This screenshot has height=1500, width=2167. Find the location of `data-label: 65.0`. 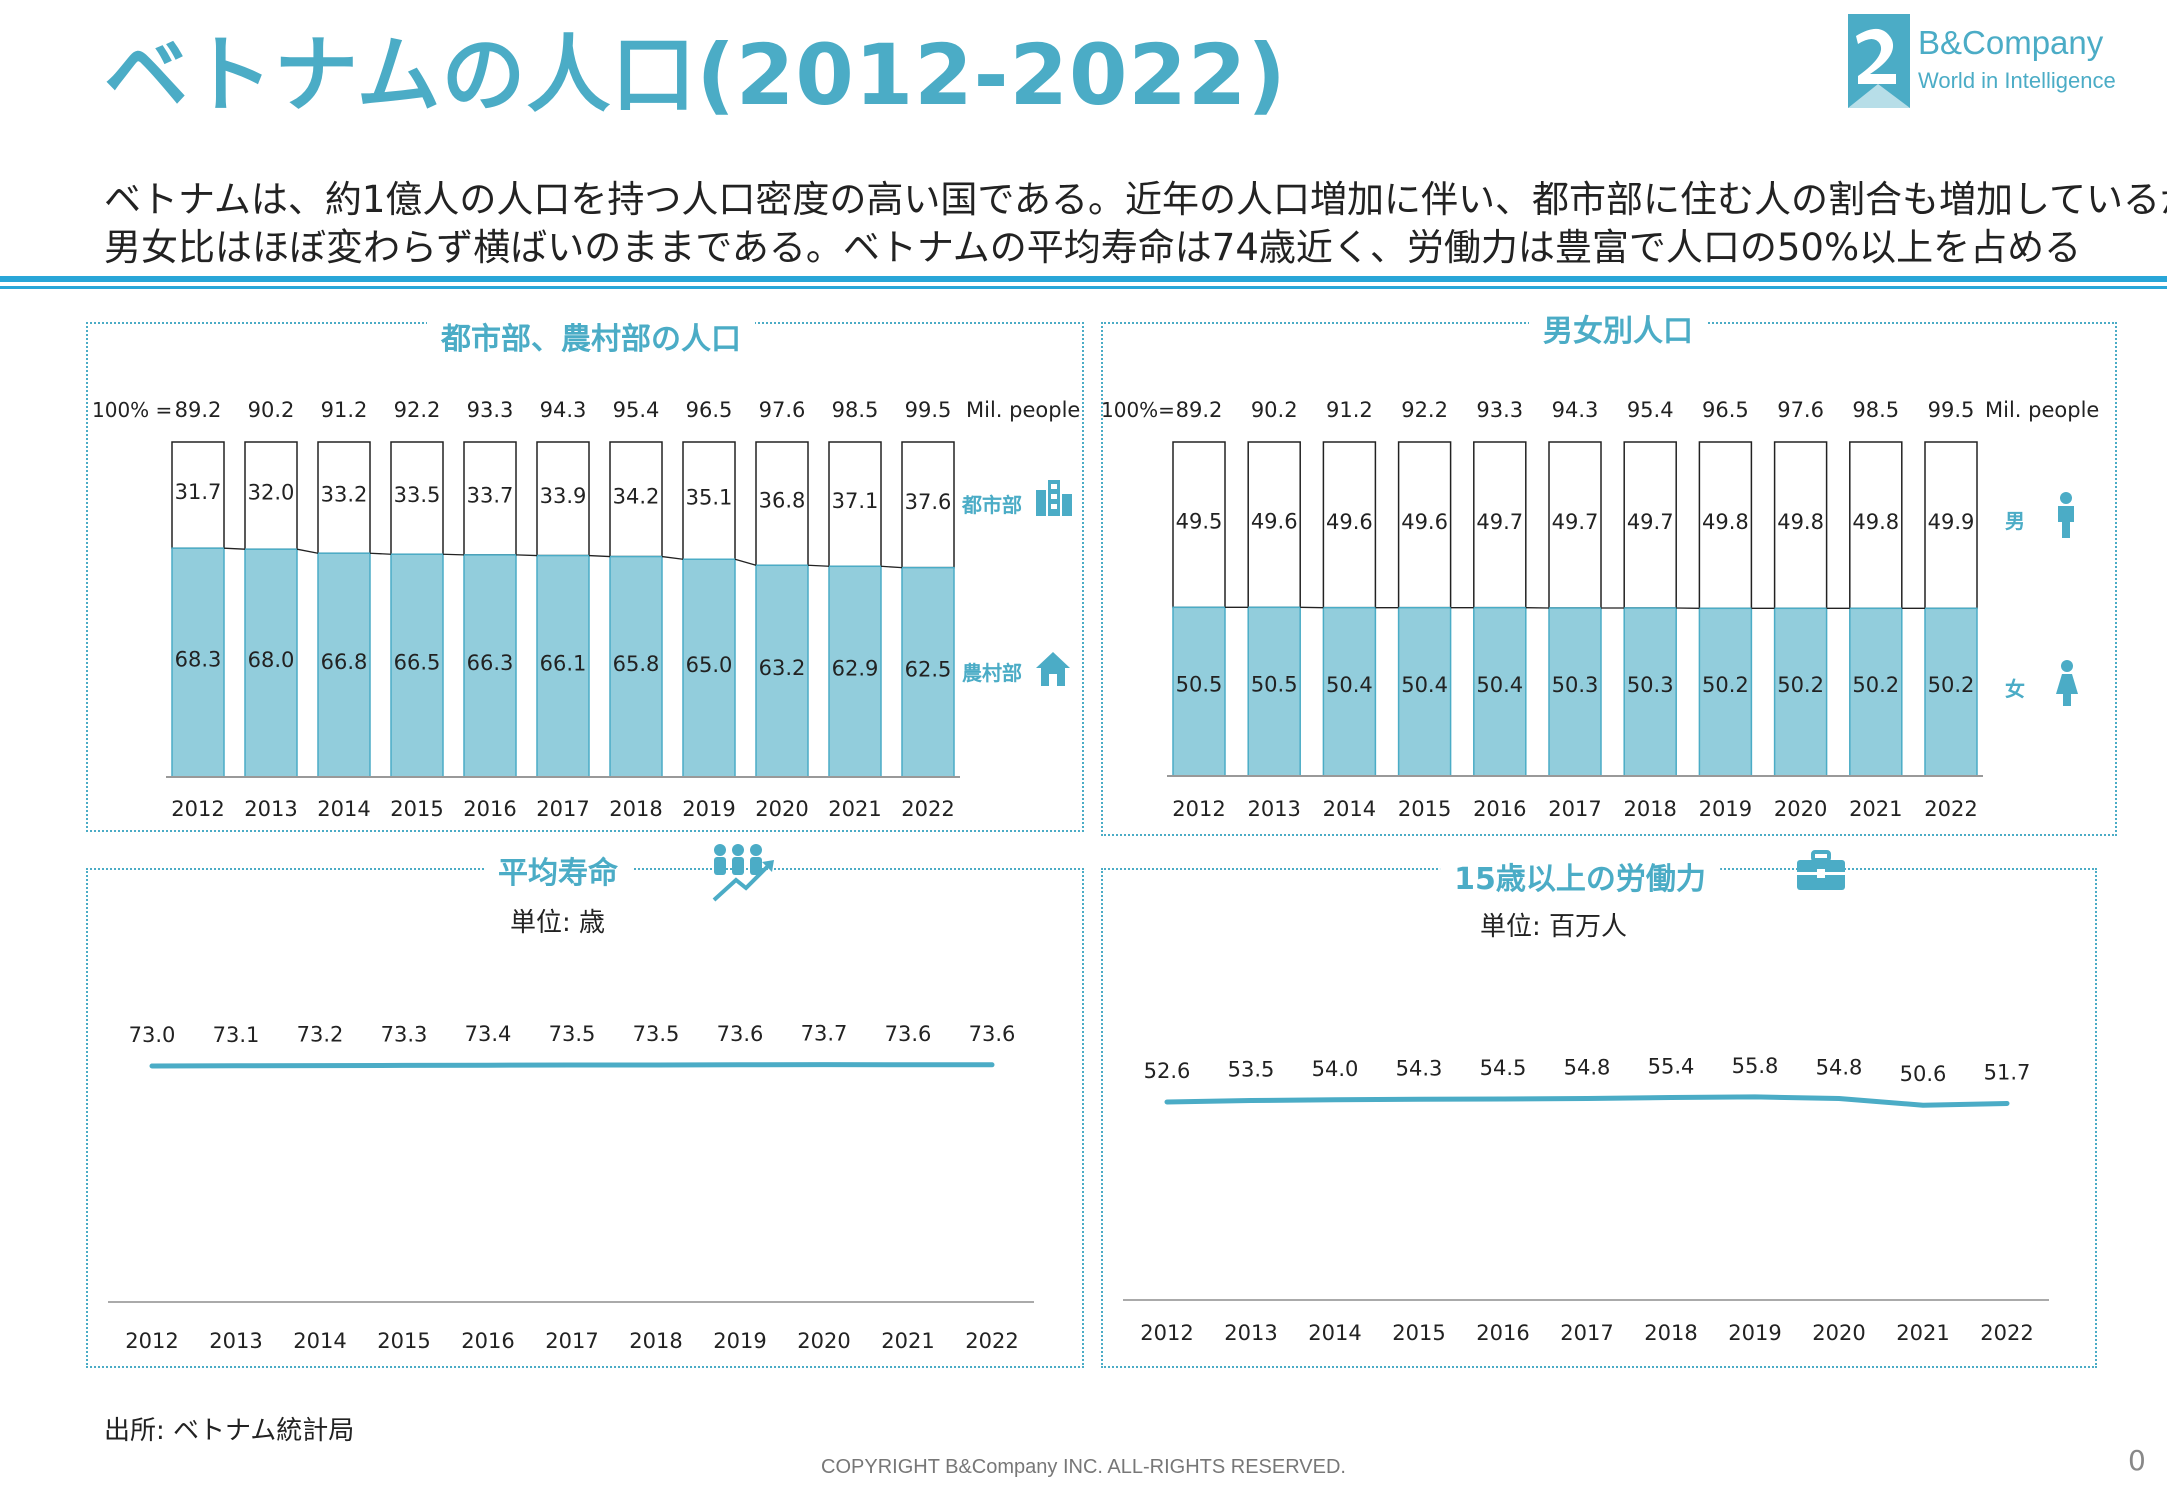

data-label: 65.0 is located at coordinates (709, 665).